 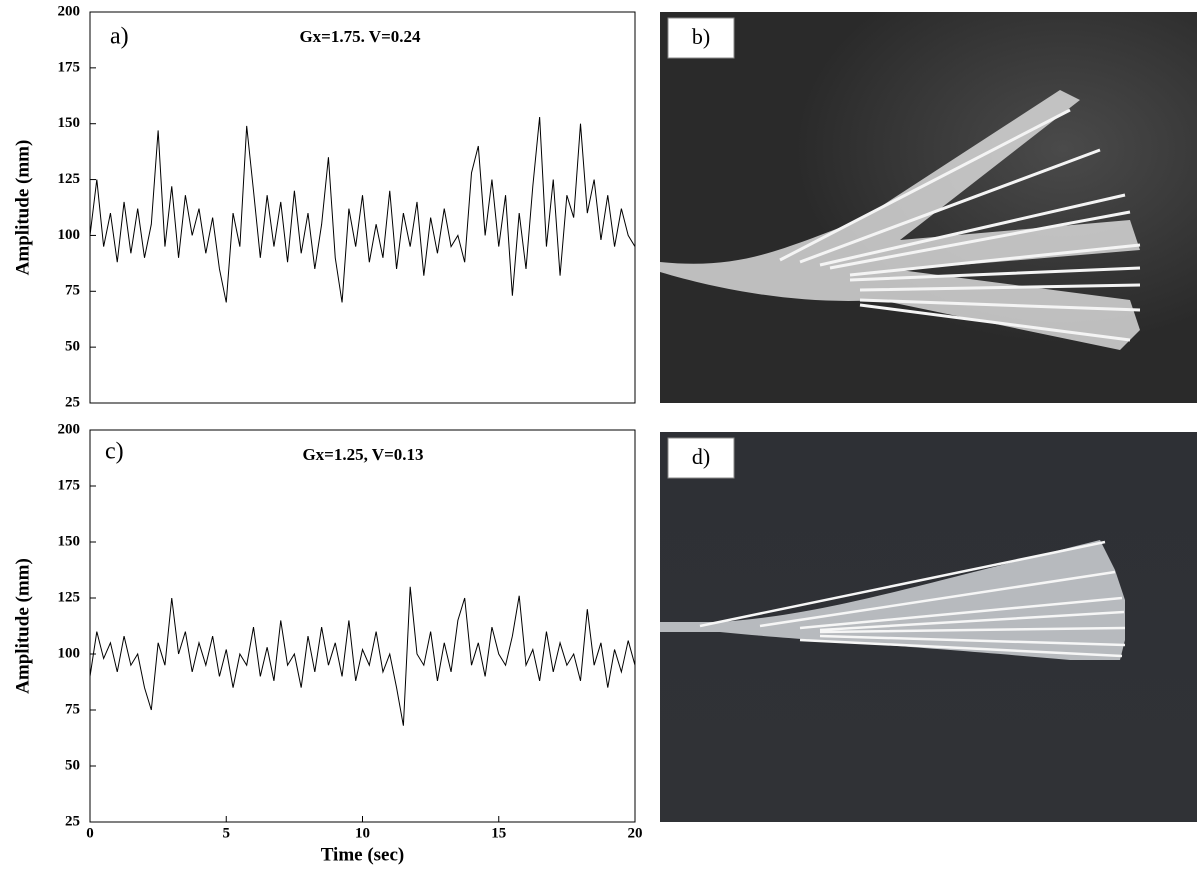 I want to click on panel-label: b), so click(x=701, y=36).